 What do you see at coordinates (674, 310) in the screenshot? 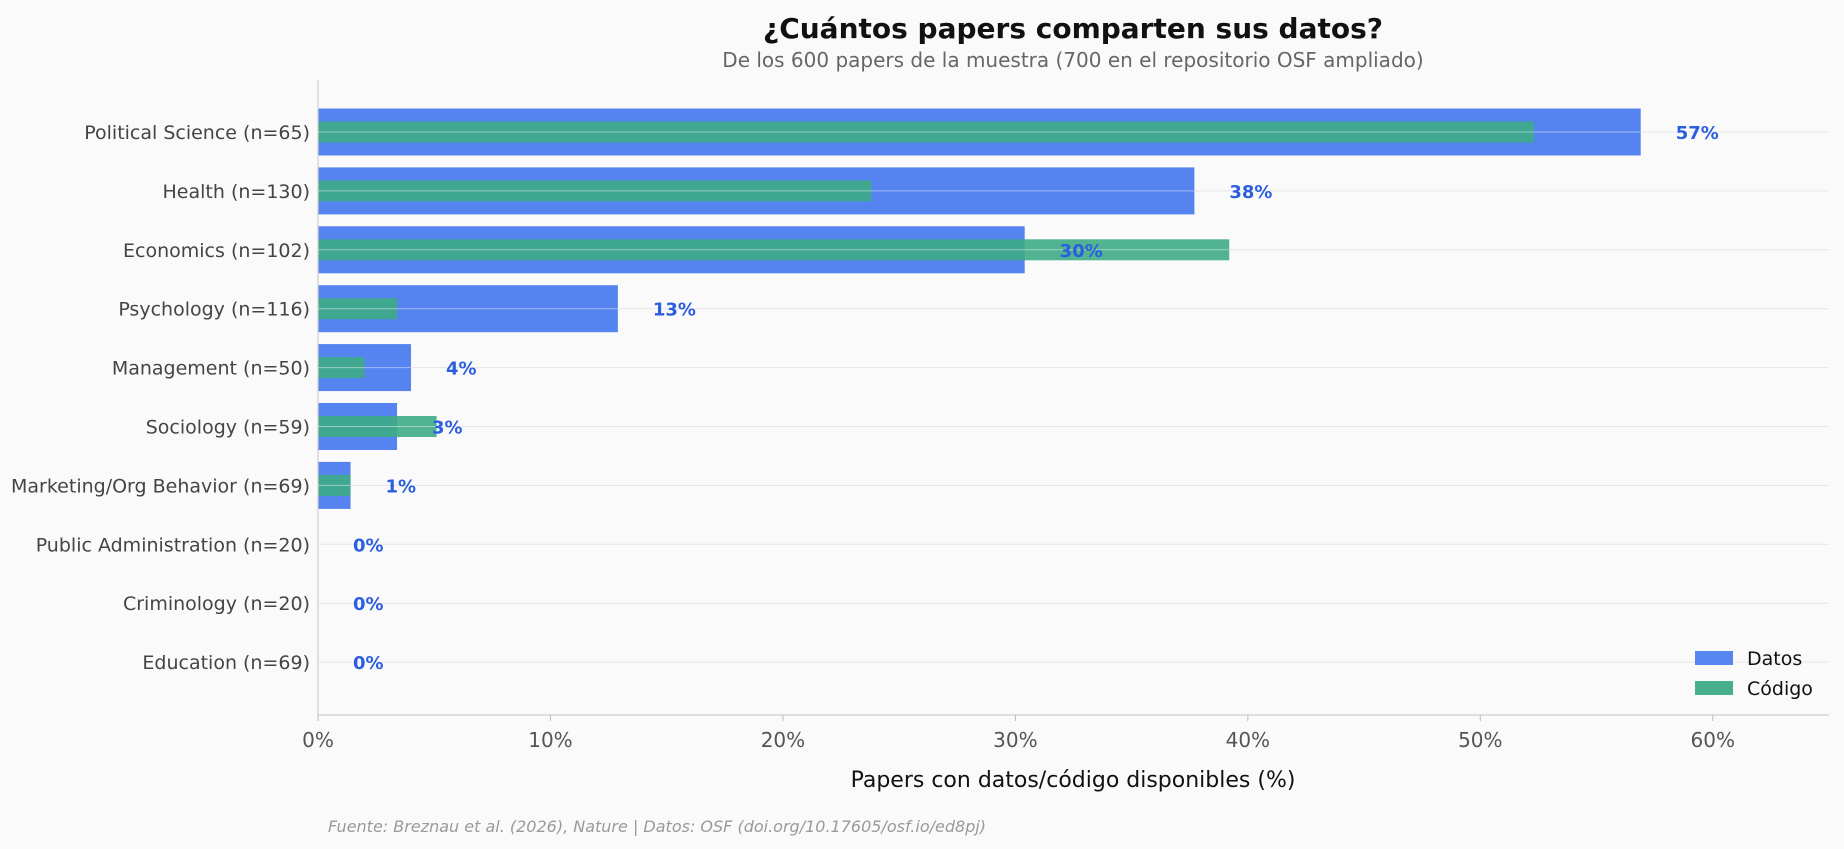
I see `data-label: 13%` at bounding box center [674, 310].